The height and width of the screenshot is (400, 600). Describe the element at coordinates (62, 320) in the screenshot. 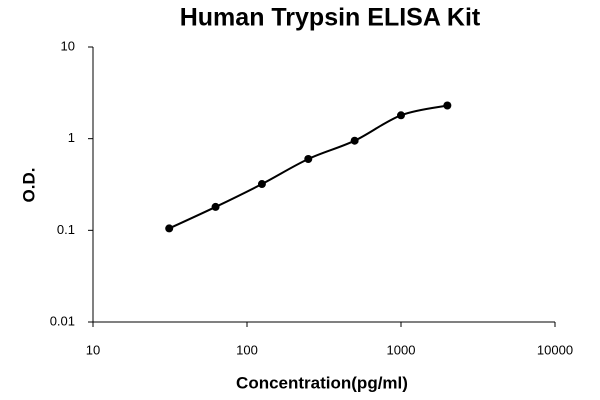

I see `y-tick-label: 0.01` at that location.